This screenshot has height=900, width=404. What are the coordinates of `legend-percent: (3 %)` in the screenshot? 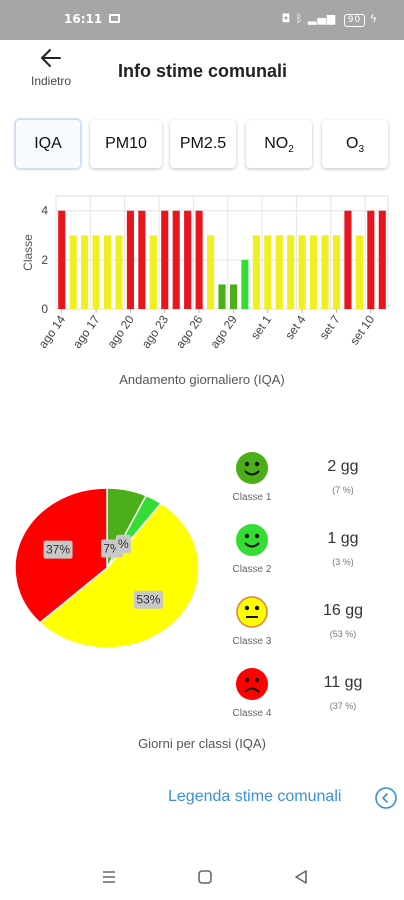 It's located at (343, 562).